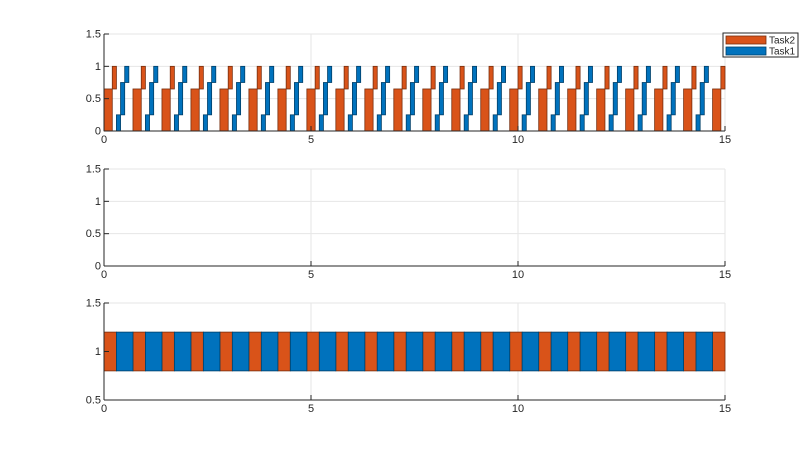  What do you see at coordinates (104, 409) in the screenshot?
I see `x-tick-label: 0` at bounding box center [104, 409].